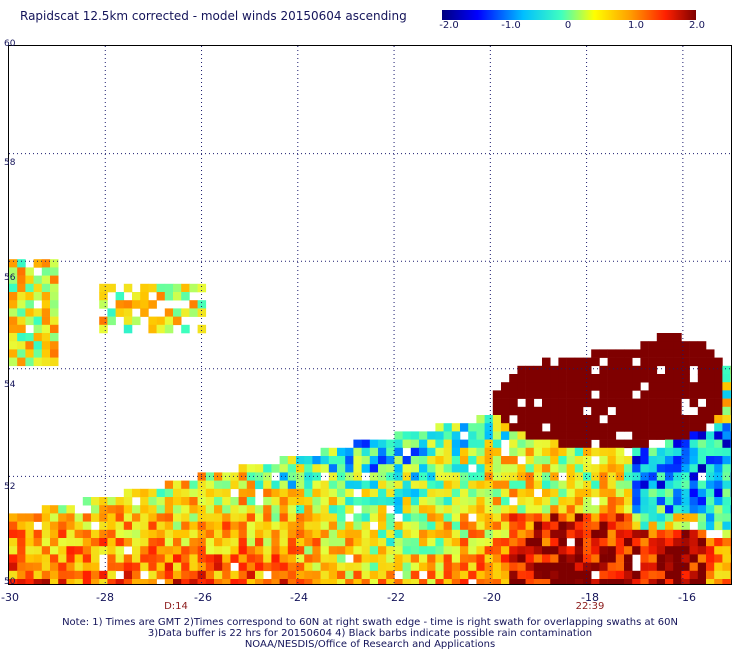 This screenshot has width=740, height=650. Describe the element at coordinates (10, 163) in the screenshot. I see `lat-label: 58` at that location.